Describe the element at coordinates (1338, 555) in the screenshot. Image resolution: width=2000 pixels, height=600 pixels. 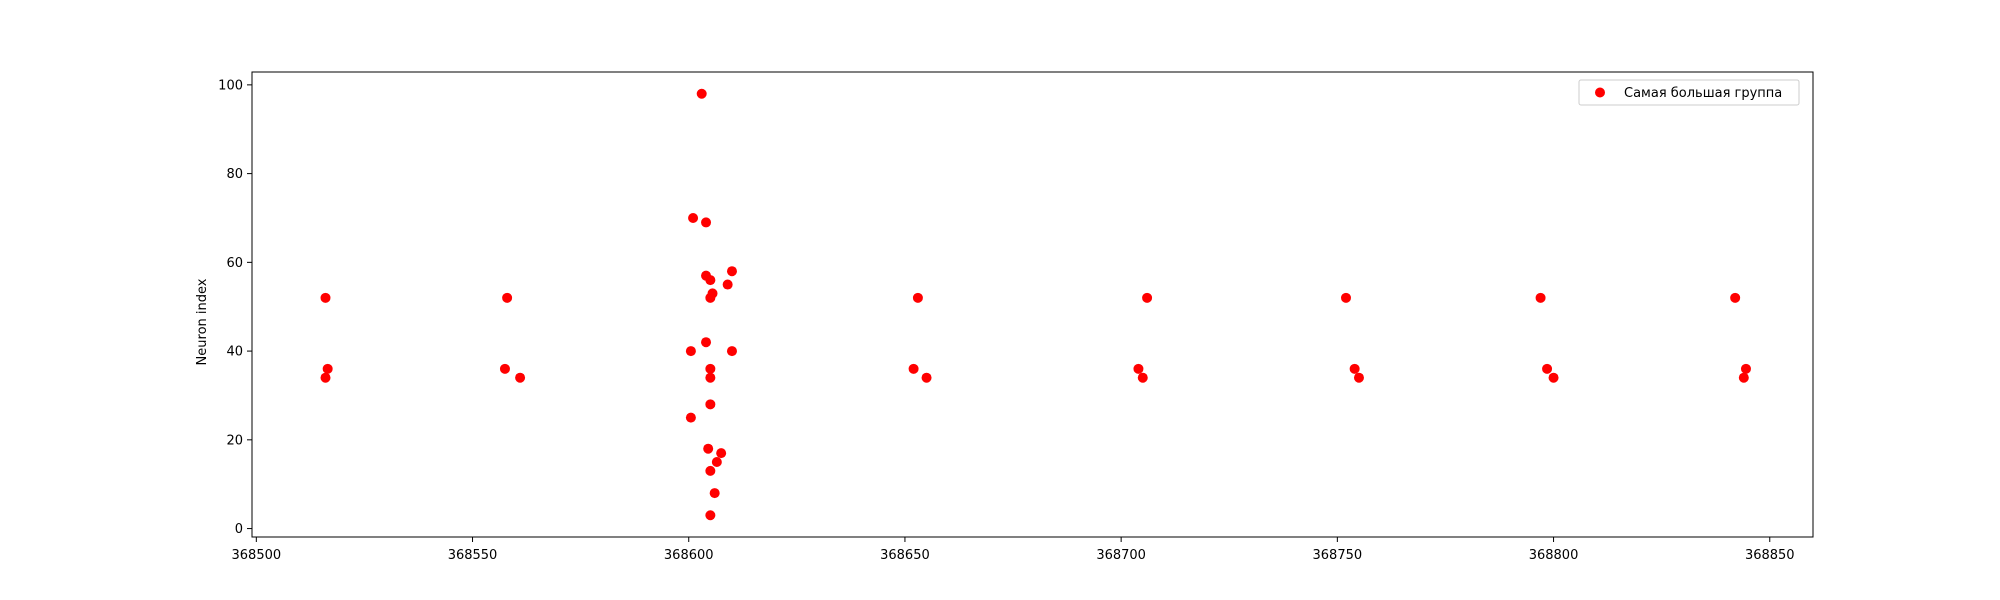
I see `x-tick-label: 368750` at that location.